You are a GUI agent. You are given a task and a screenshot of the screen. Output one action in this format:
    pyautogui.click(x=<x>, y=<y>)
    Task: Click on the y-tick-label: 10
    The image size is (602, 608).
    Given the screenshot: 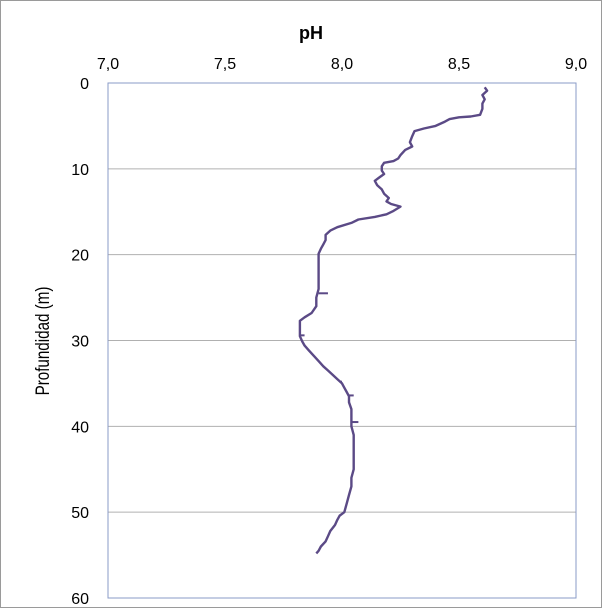 What is the action you would take?
    pyautogui.click(x=80, y=170)
    